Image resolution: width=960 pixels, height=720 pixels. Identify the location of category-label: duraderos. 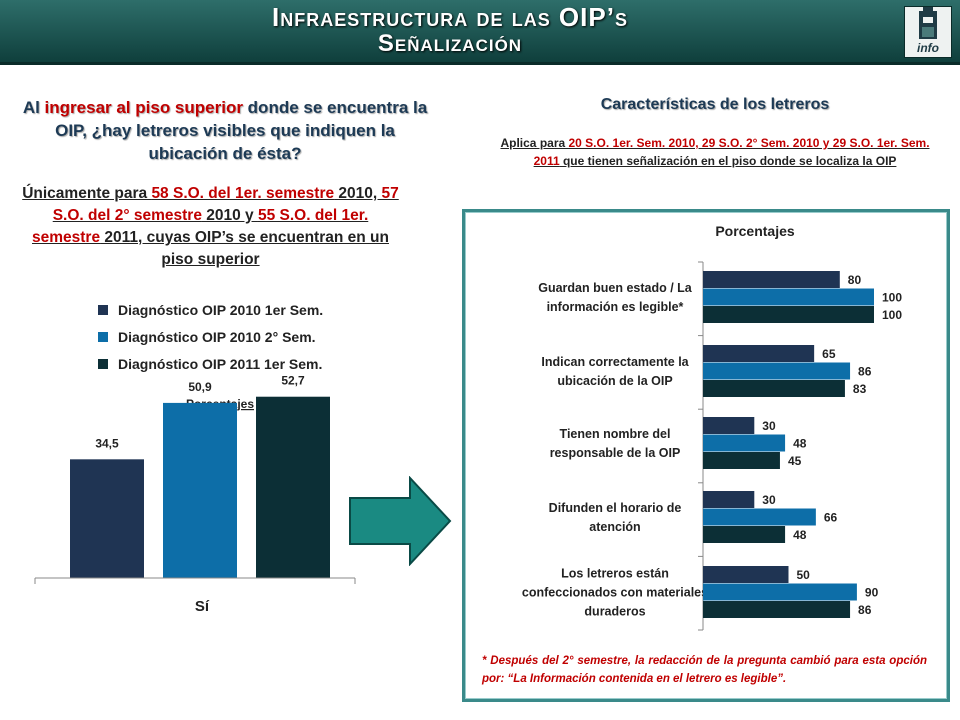
(614, 611).